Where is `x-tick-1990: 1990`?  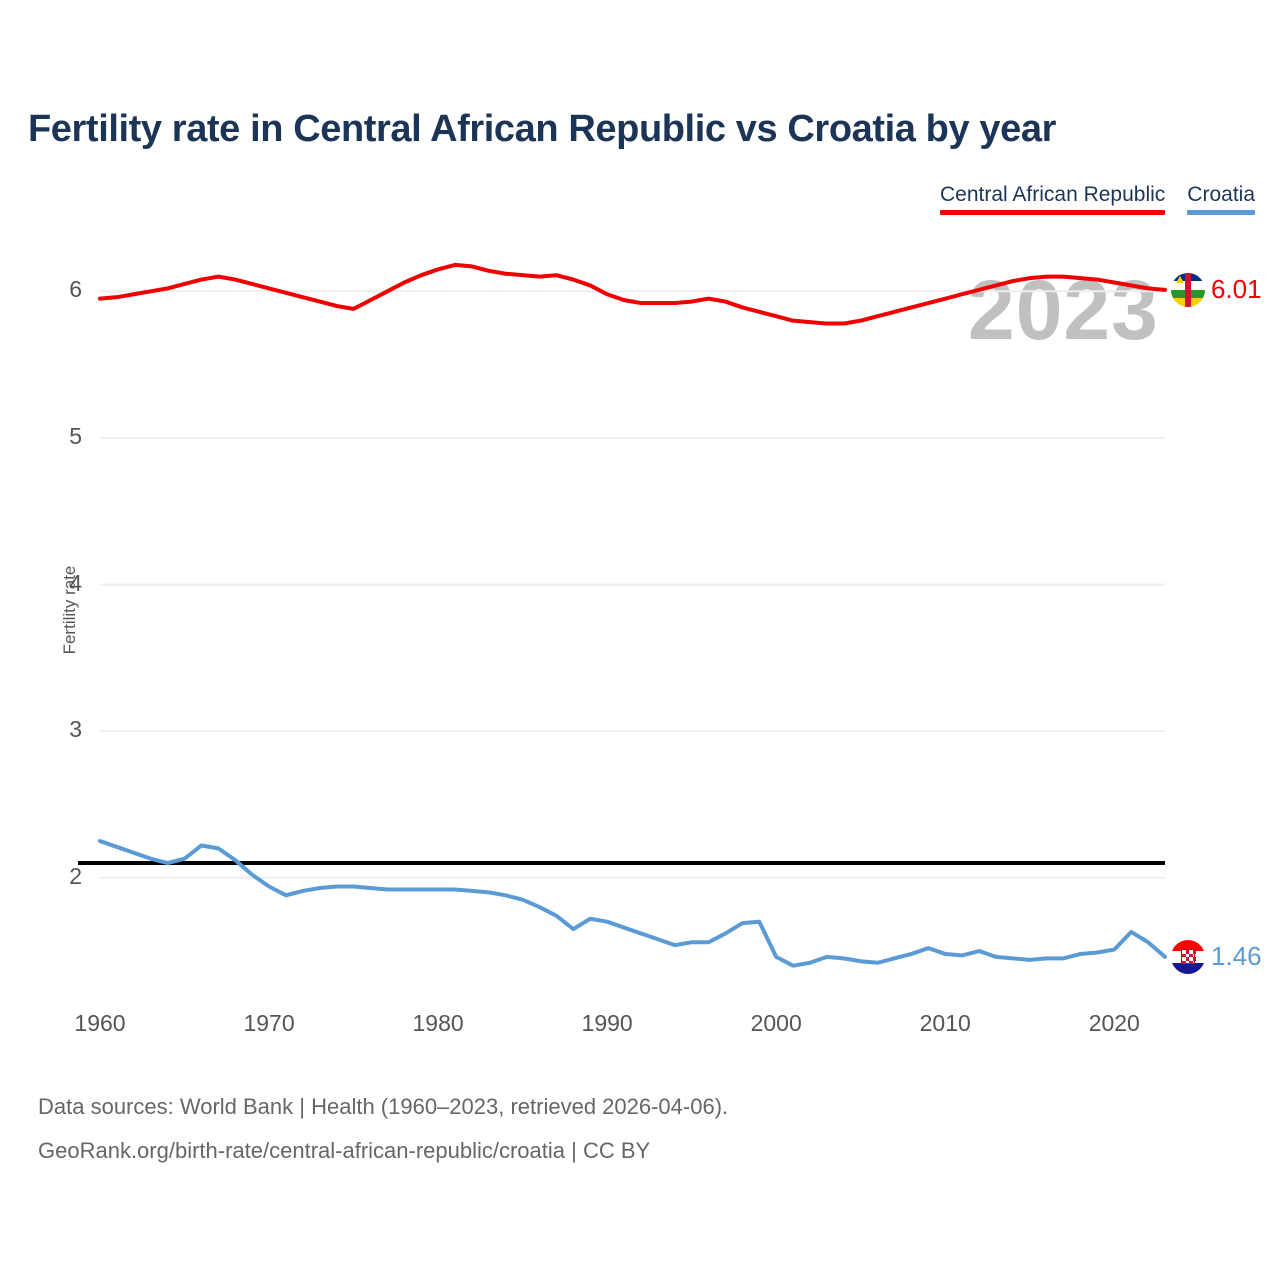
x-tick-1990: 1990 is located at coordinates (607, 1023).